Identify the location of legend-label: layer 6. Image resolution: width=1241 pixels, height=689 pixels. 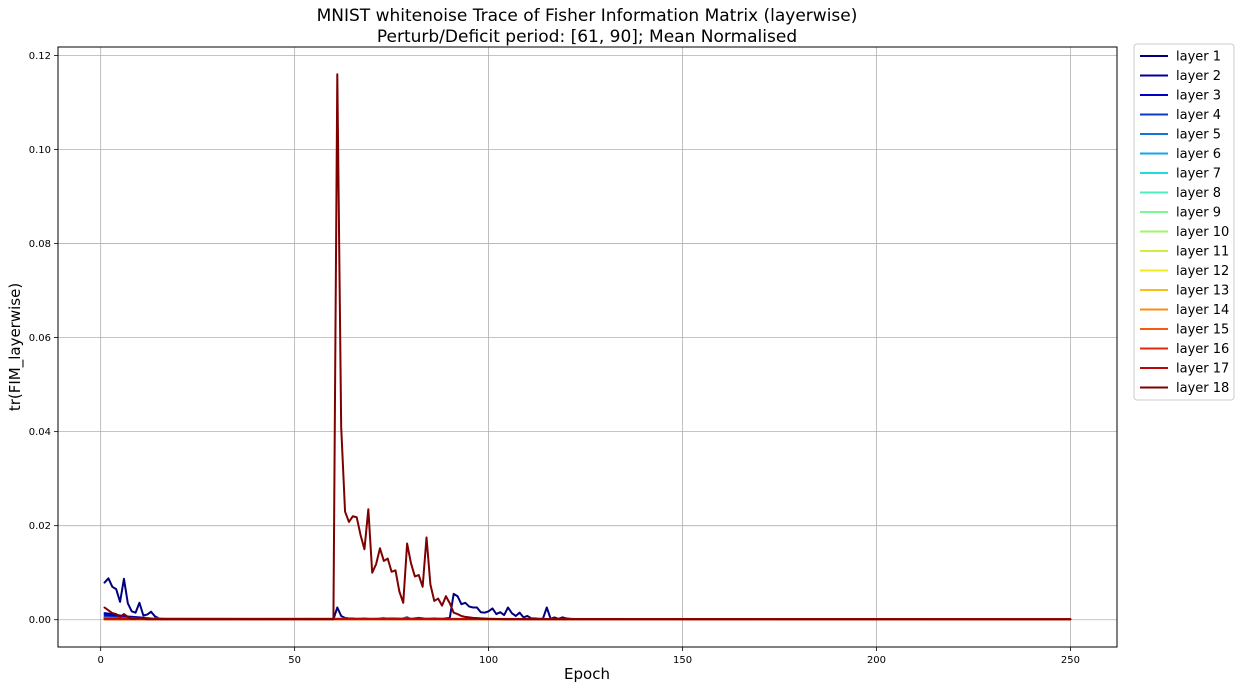
(1198, 154).